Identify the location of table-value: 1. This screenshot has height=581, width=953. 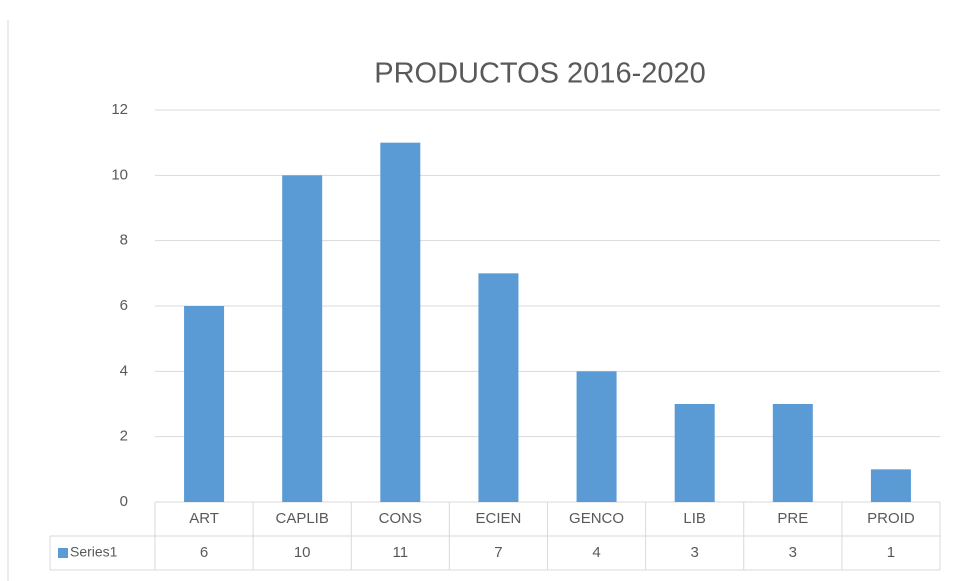
(891, 552).